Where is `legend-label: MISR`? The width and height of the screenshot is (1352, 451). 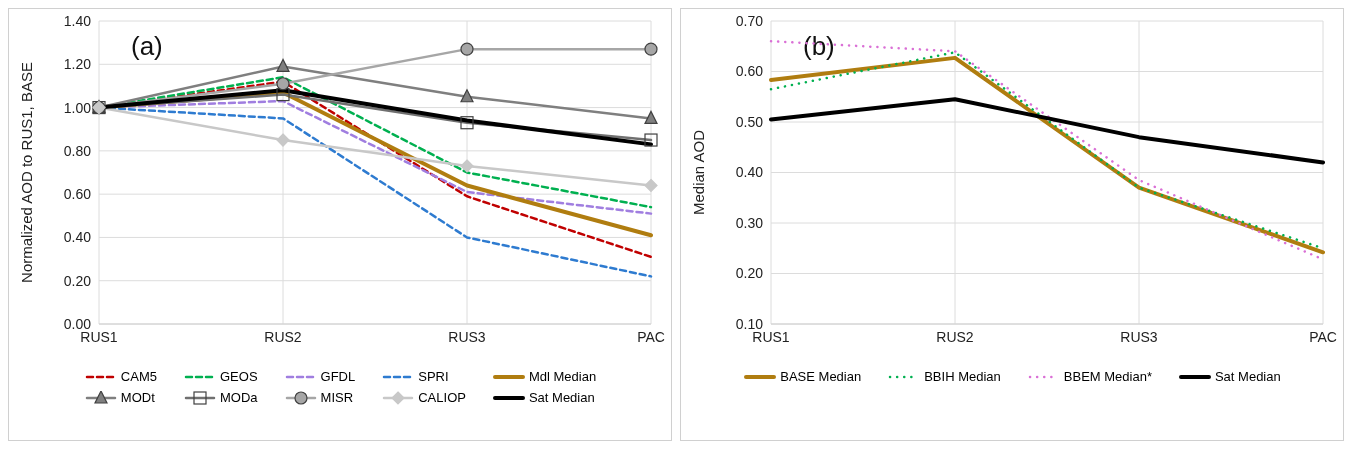 legend-label: MISR is located at coordinates (337, 397).